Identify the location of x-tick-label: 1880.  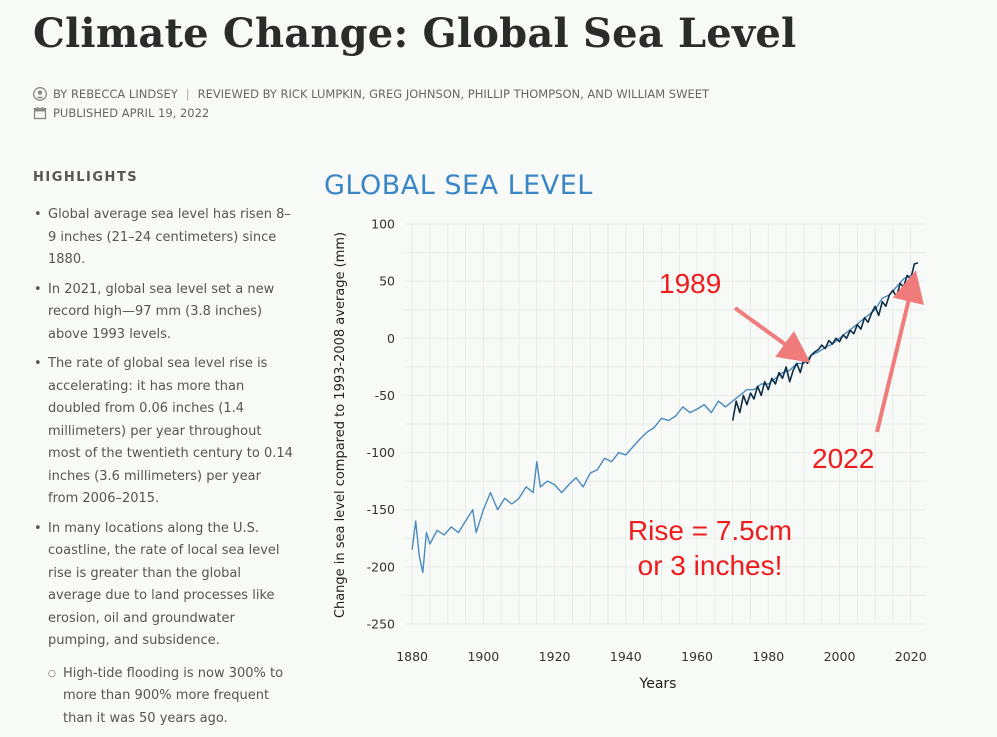
(412, 656).